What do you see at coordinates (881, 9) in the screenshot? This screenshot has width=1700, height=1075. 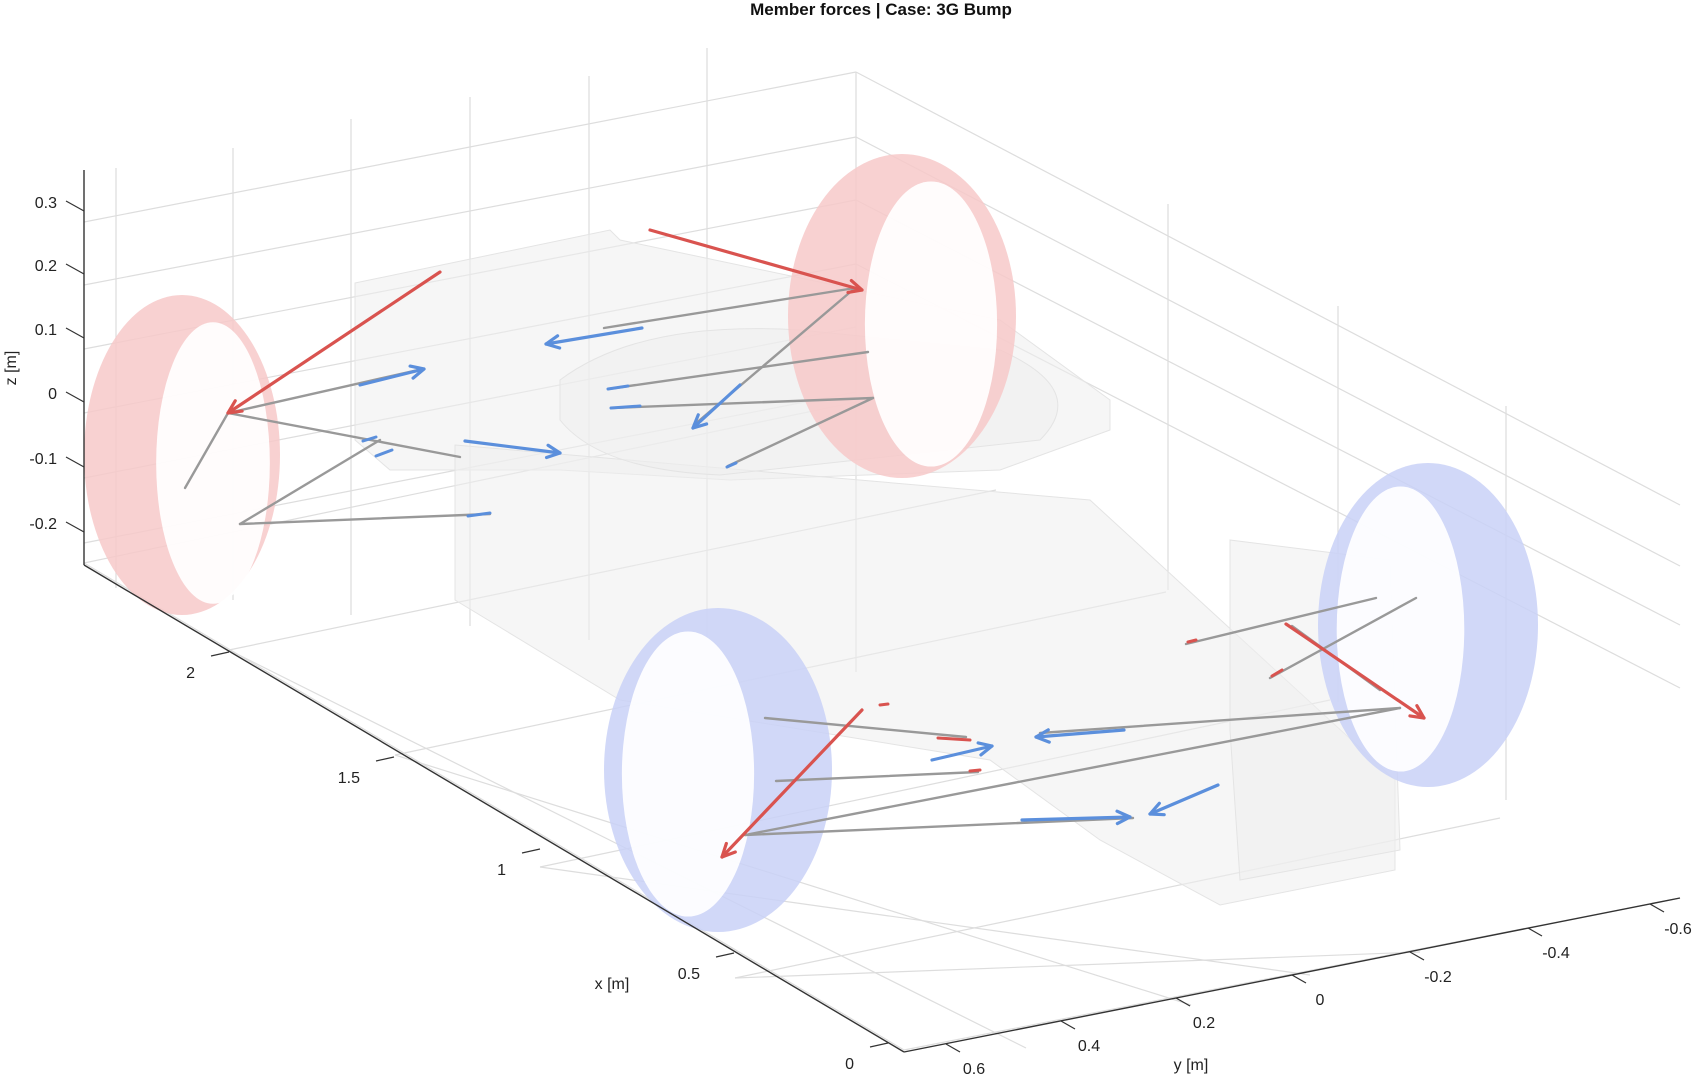 I see `chart-title: Member forces | Case: 3G Bump` at bounding box center [881, 9].